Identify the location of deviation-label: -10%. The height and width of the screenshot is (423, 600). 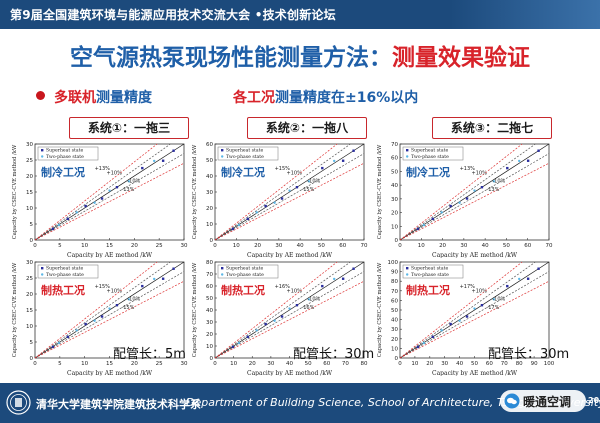
(133, 299).